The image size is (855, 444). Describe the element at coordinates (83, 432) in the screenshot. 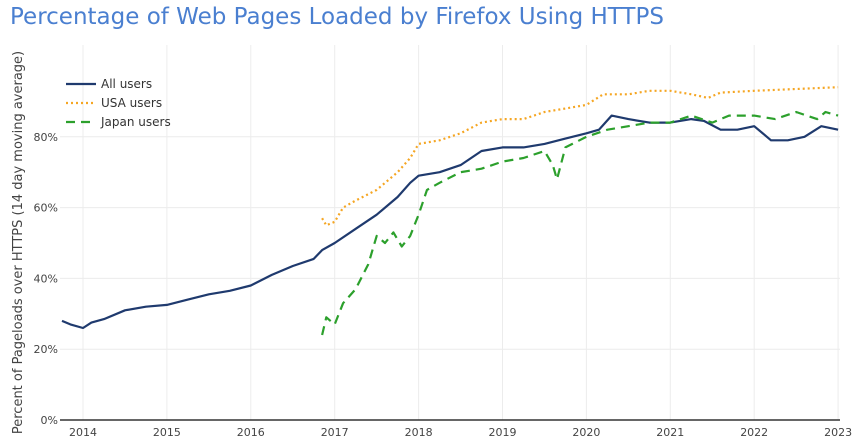

I see `x-tick-label: 2014` at that location.